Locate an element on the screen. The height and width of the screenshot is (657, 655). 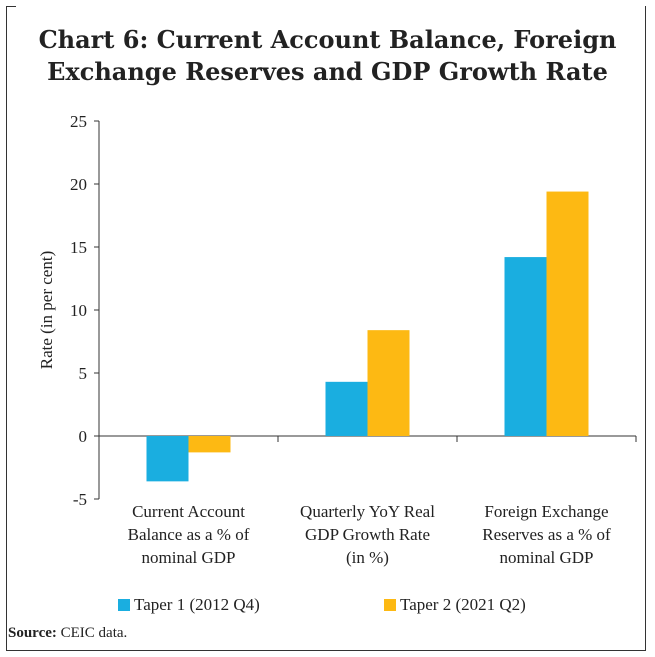
x-category-label: GDP Growth Rate is located at coordinates (367, 534).